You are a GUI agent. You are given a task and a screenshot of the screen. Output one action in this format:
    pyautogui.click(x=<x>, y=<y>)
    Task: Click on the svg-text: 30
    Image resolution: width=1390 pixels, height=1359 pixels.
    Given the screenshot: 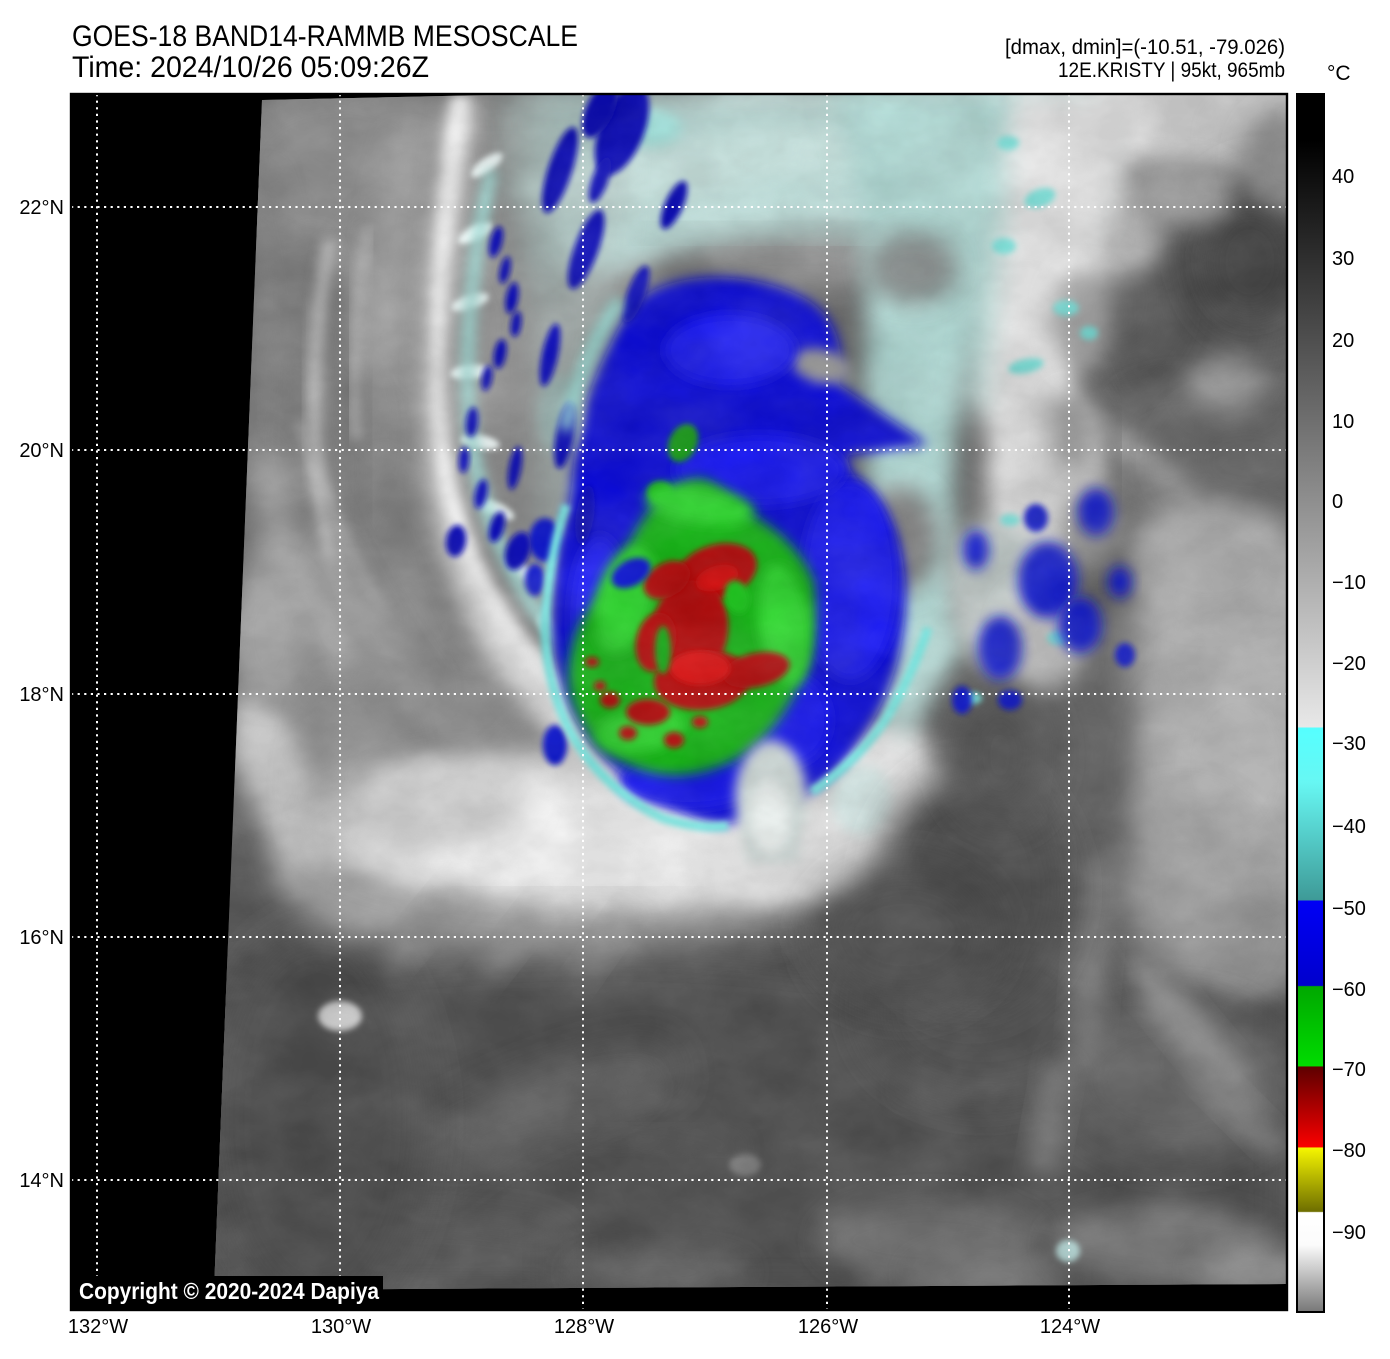 What is the action you would take?
    pyautogui.click(x=1343, y=259)
    